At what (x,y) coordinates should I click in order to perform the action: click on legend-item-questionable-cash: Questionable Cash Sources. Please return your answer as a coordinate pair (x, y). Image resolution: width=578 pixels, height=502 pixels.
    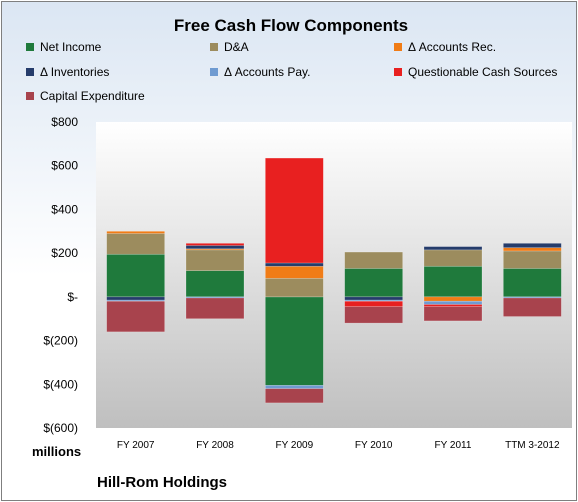
    Looking at the image, I should click on (475, 72).